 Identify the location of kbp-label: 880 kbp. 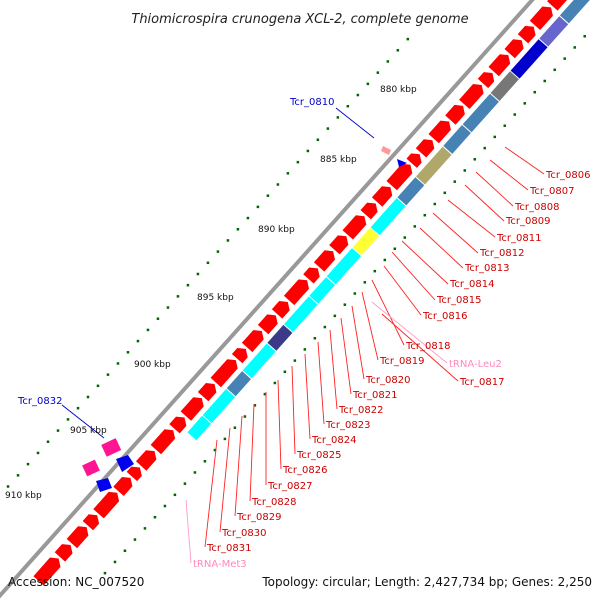
(398, 90).